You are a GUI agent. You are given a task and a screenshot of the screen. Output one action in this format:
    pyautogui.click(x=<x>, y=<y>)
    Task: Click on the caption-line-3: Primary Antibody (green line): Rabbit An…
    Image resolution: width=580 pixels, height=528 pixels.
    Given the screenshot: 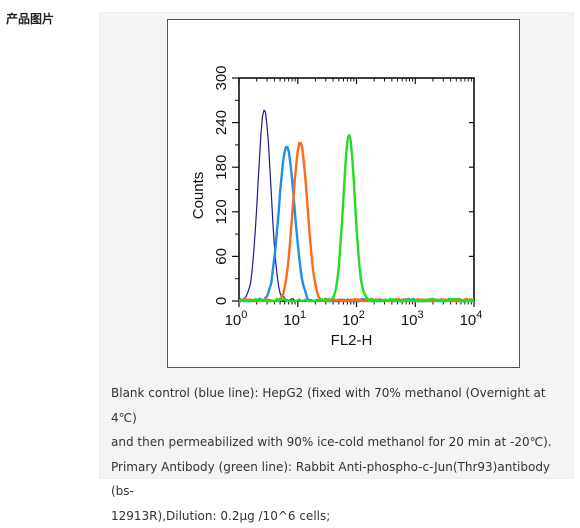 What is the action you would take?
    pyautogui.click(x=339, y=479)
    